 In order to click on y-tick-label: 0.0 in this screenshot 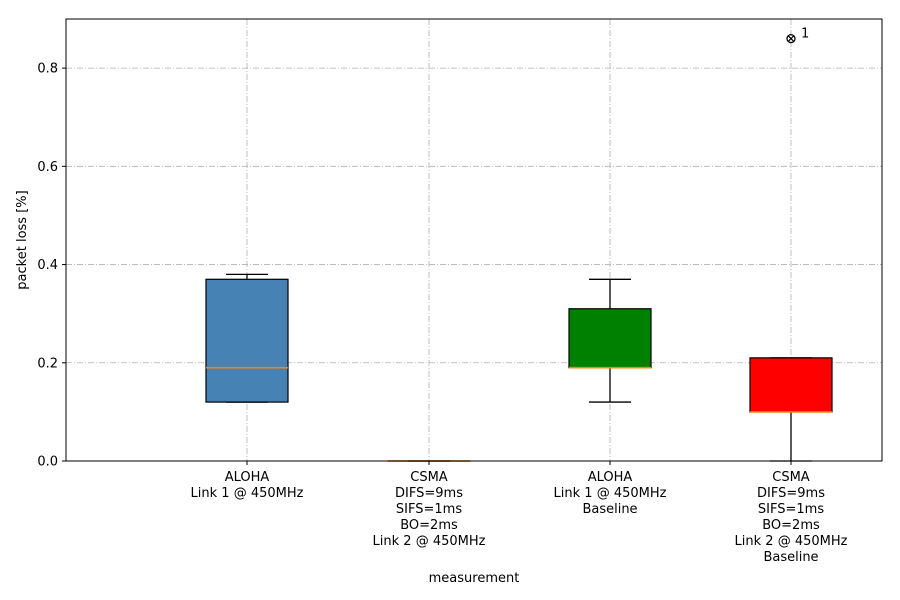, I will do `click(47, 462)`.